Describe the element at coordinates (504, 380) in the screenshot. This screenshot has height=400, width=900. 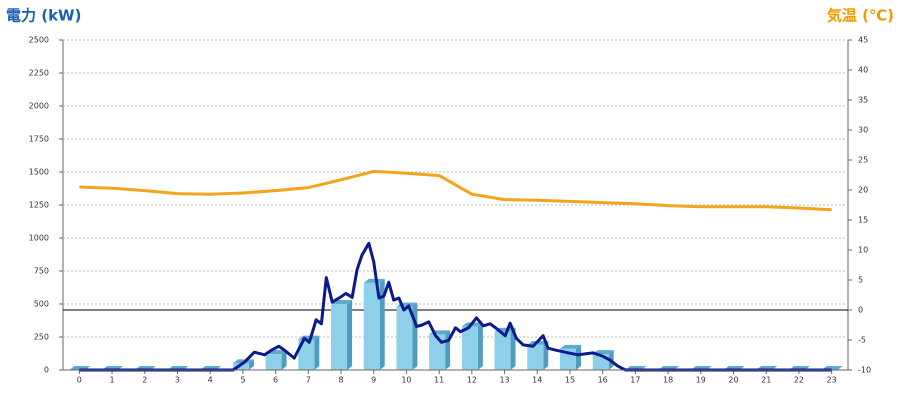
I see `x-tick-label: 13` at that location.